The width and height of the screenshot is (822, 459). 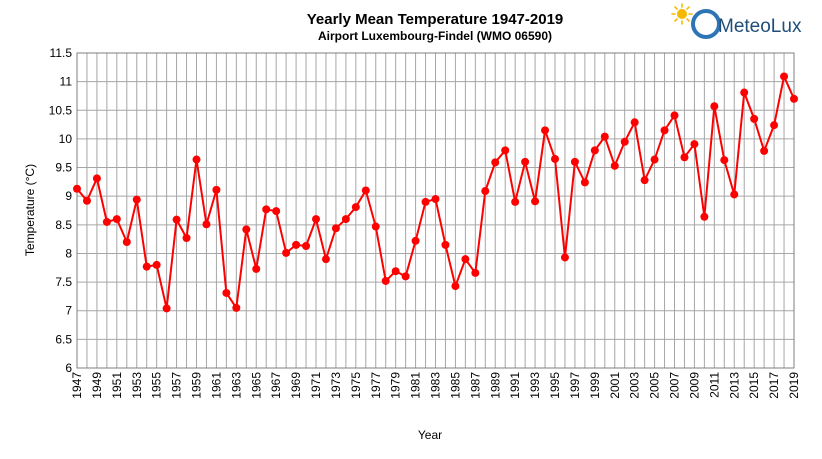 I want to click on x-tick-label: 1985, so click(x=455, y=385).